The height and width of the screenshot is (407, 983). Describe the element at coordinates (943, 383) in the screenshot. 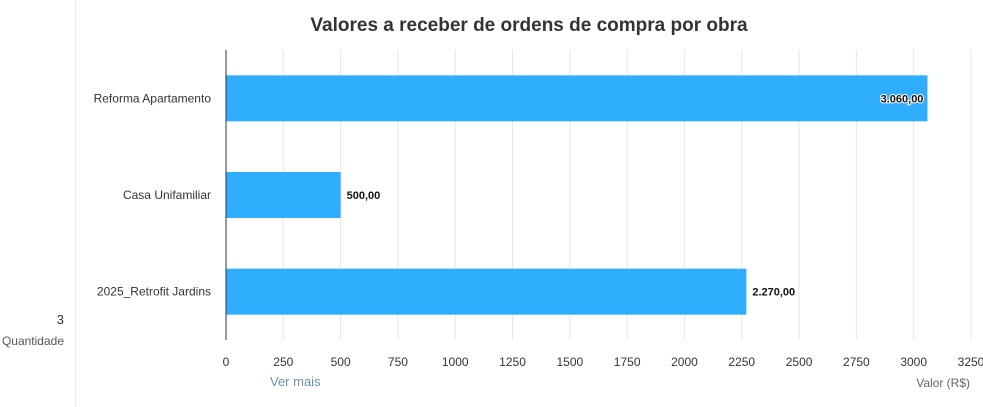

I see `x-axis-title: Valor (R$)` at that location.